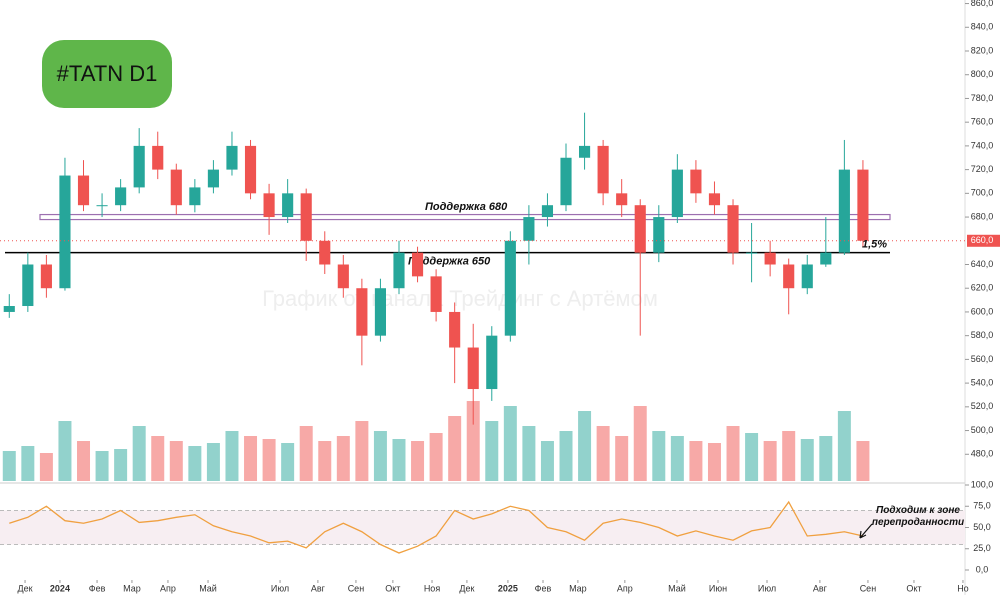 Image resolution: width=1000 pixels, height=595 pixels. I want to click on chart-title: #TATN D1, so click(107, 73).